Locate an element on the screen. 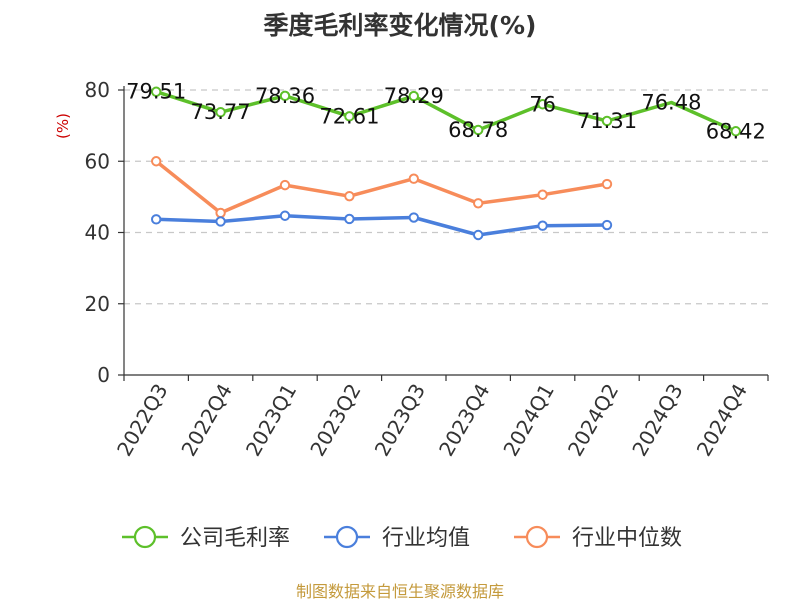 The height and width of the screenshot is (602, 800). legend-label: 公司毛利率 is located at coordinates (235, 538).